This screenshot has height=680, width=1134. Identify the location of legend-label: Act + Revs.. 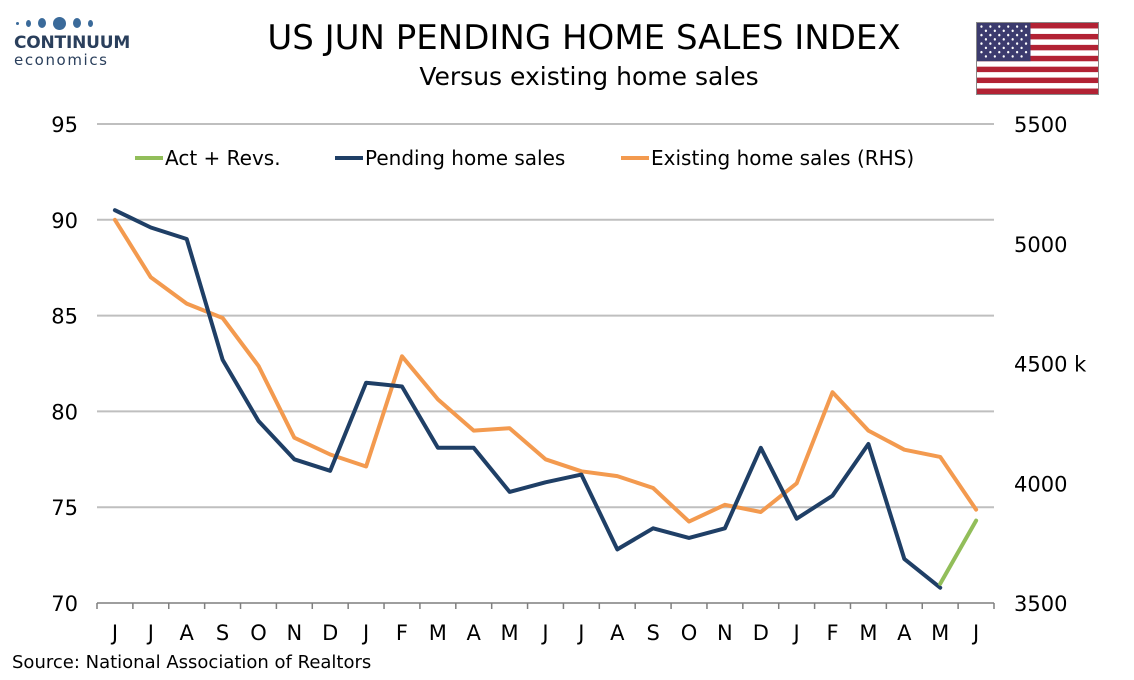
(223, 158).